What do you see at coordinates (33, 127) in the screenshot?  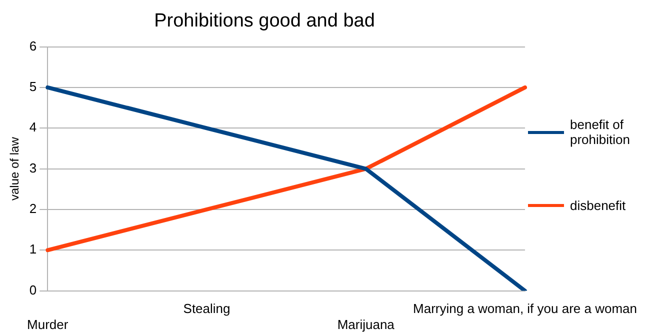 I see `y-tick-label: 4` at bounding box center [33, 127].